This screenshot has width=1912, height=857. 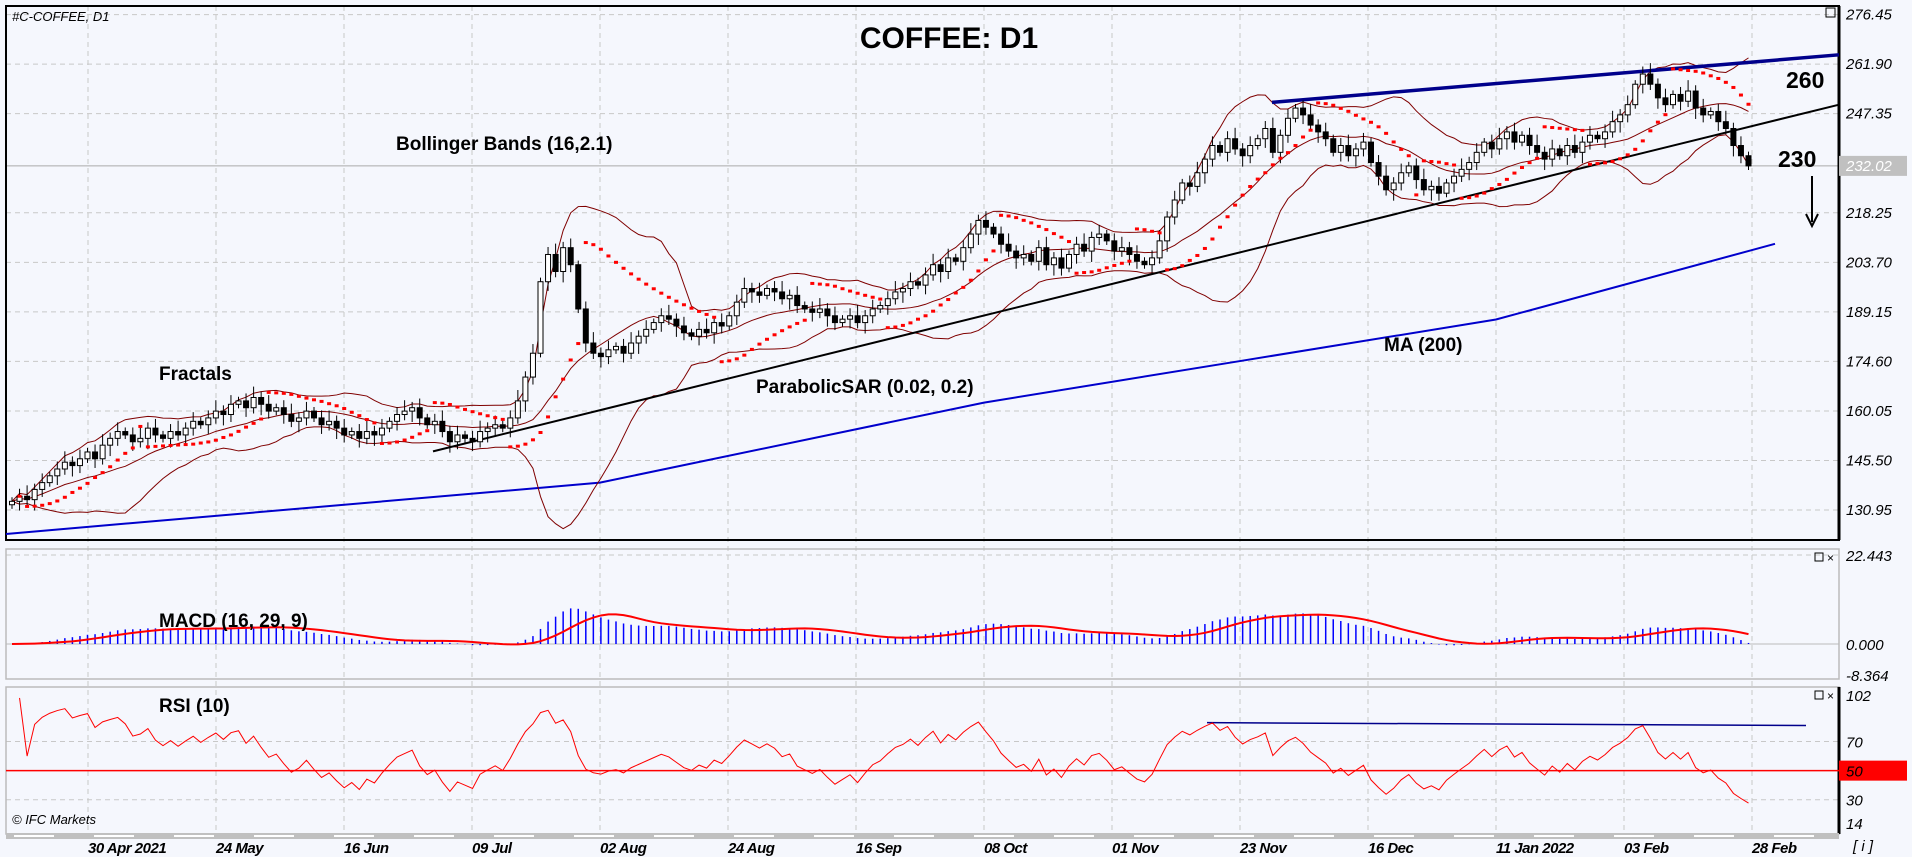 I want to click on maximize-main-icon, so click(x=1830, y=12).